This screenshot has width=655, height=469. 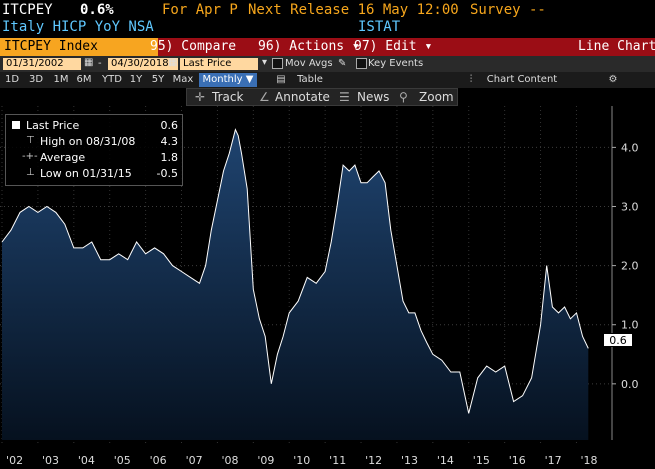 What do you see at coordinates (393, 46) in the screenshot?
I see `edit-menu: 97) Edit ▾` at bounding box center [393, 46].